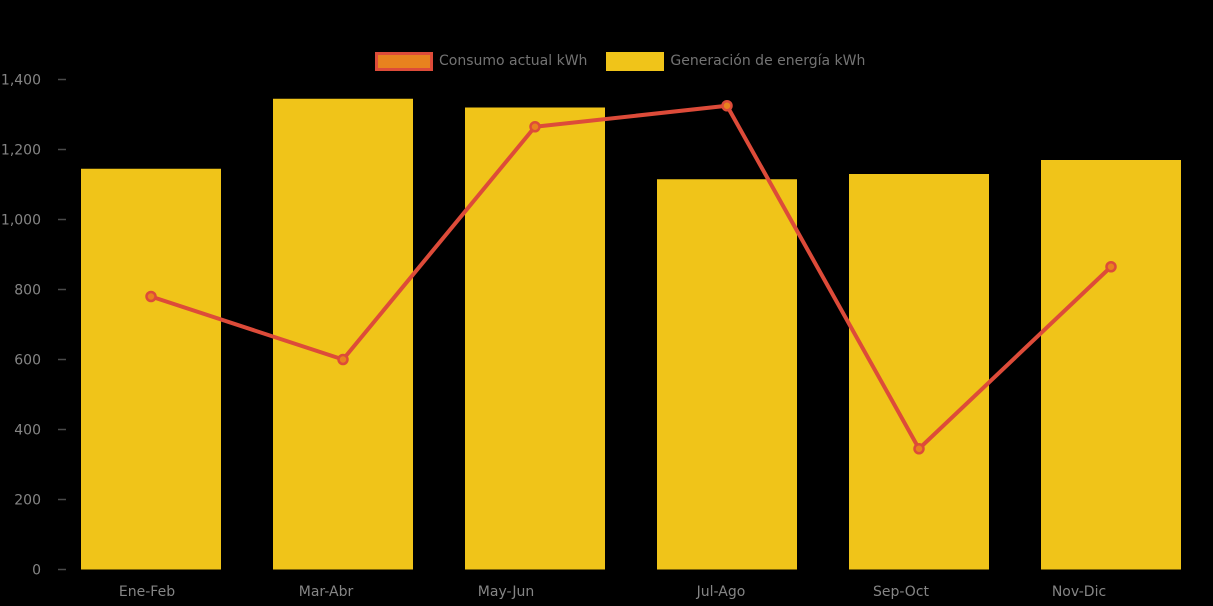 Image resolution: width=1213 pixels, height=606 pixels. Describe the element at coordinates (147, 592) in the screenshot. I see `x-axis-label-ene-feb: Ene-Feb` at that location.